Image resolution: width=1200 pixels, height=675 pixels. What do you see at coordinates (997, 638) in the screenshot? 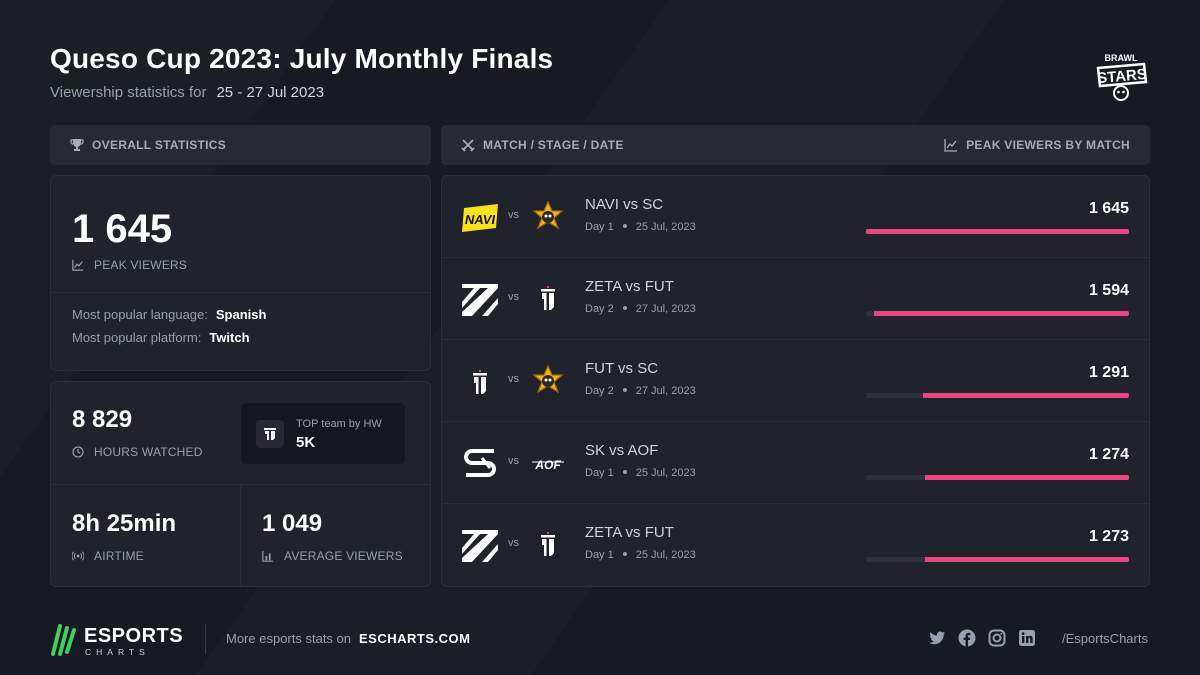
I see `instagram-icon` at bounding box center [997, 638].